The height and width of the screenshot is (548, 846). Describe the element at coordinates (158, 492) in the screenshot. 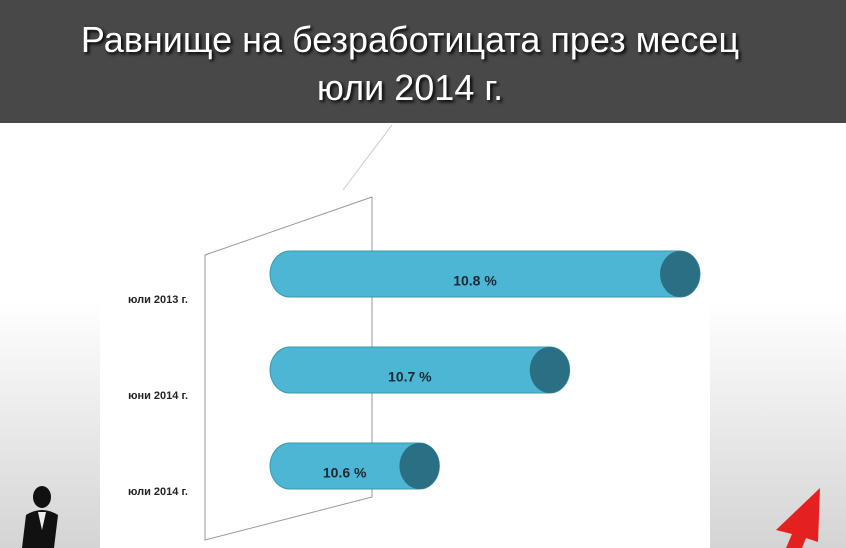

I see `category-label: юли 2014 г.` at that location.